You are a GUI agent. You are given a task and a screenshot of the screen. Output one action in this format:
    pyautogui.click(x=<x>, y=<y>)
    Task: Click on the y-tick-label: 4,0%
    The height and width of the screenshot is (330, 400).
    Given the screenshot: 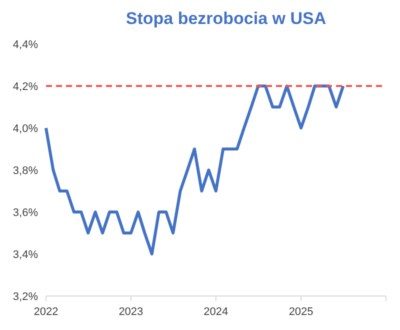 What is the action you would take?
    pyautogui.click(x=25, y=129)
    